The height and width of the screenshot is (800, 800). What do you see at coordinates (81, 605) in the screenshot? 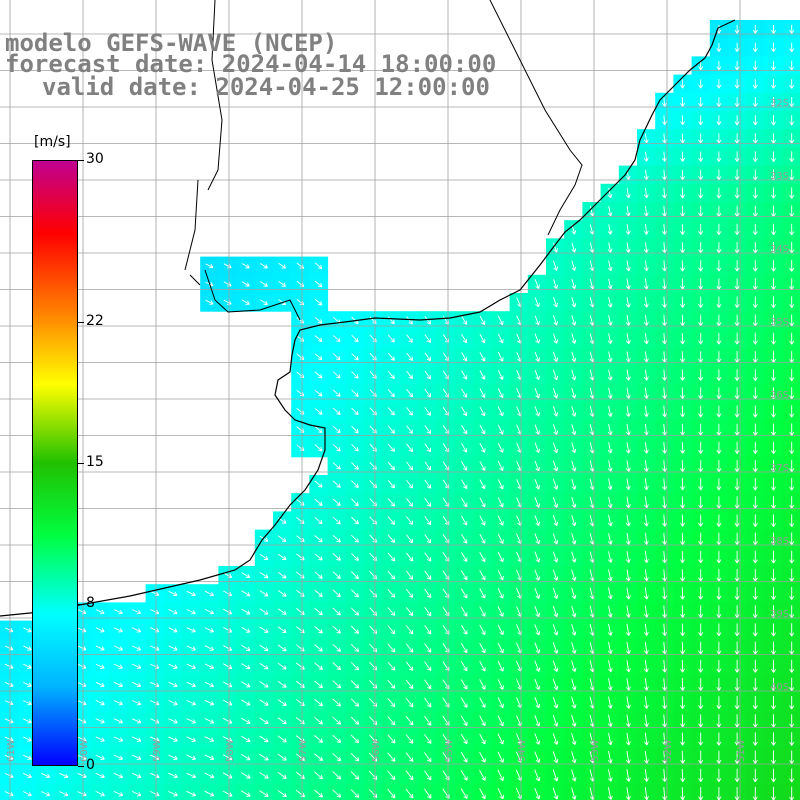
I see `colorbar-tick` at bounding box center [81, 605].